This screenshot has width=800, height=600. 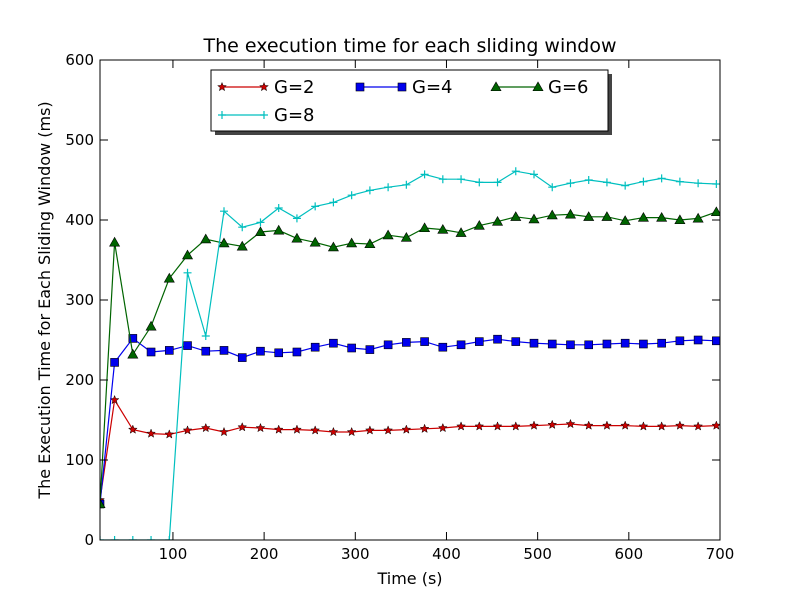 I want to click on legend-label: G=2, so click(x=294, y=87).